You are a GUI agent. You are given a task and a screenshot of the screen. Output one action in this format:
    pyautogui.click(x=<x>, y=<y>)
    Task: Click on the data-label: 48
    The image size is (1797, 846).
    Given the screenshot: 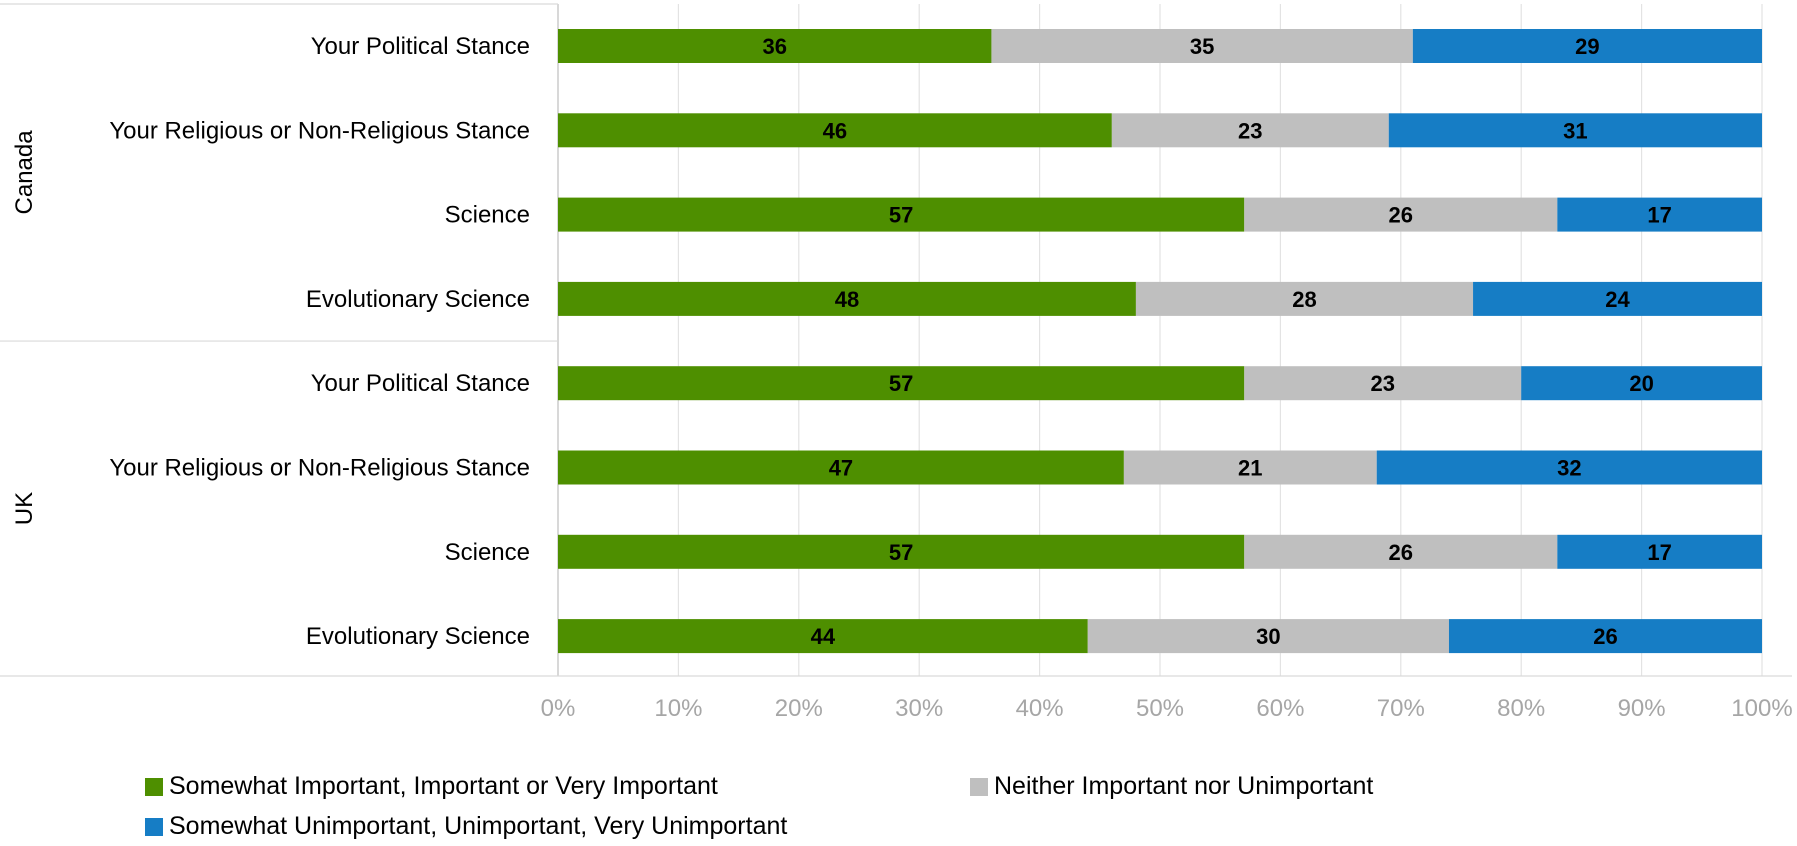 What is the action you would take?
    pyautogui.click(x=847, y=299)
    